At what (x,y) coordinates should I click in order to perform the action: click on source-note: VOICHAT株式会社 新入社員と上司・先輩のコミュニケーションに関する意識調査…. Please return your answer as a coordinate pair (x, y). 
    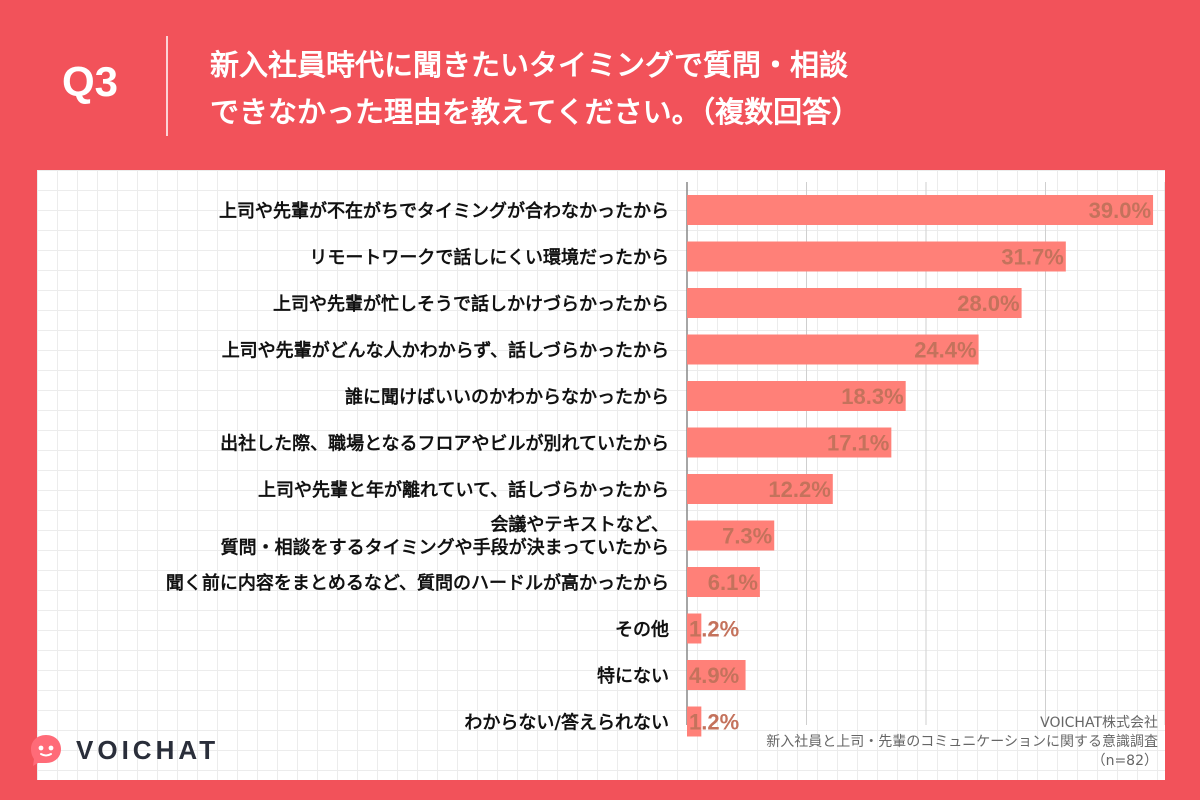
    Looking at the image, I should click on (962, 742).